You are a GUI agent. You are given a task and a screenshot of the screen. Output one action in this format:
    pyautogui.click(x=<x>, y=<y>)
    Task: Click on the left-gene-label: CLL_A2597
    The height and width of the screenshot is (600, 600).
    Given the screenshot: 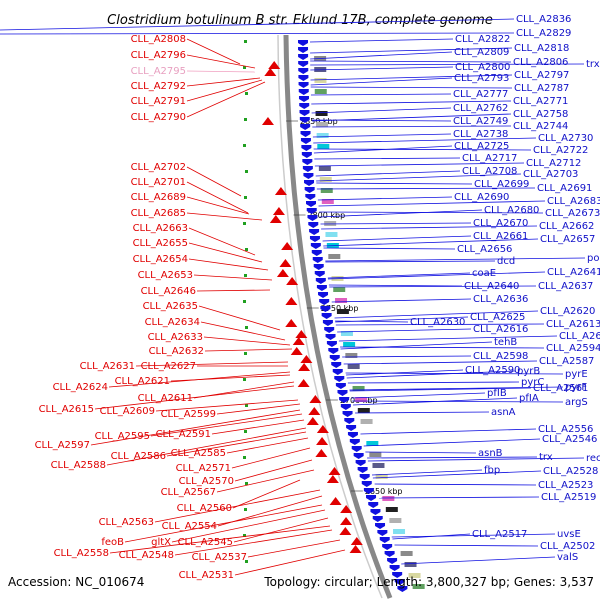 What is the action you would take?
    pyautogui.click(x=62, y=445)
    